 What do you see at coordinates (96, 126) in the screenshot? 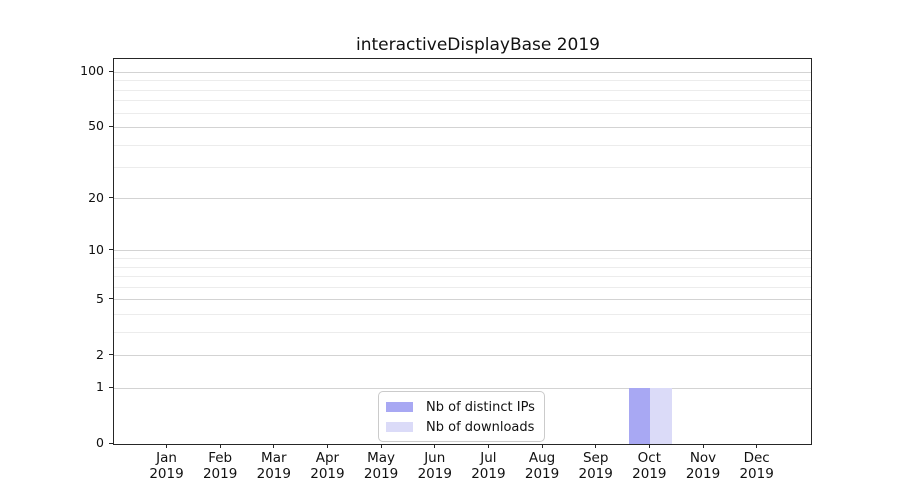
I see `y-tick-label-50: 50` at bounding box center [96, 126].